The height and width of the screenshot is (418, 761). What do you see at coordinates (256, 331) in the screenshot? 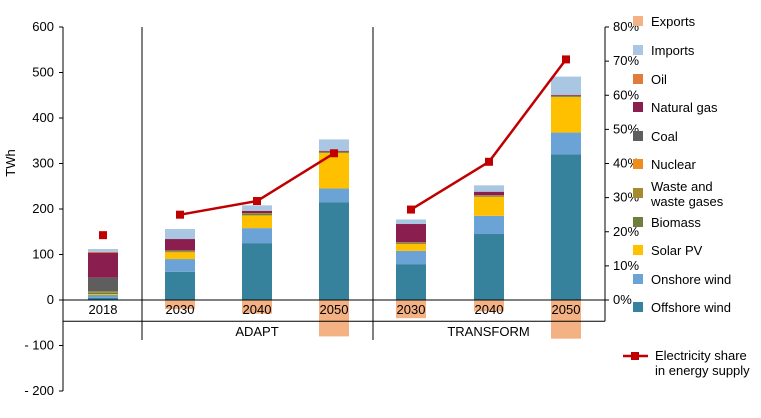
I see `group-label: ADAPT` at bounding box center [256, 331].